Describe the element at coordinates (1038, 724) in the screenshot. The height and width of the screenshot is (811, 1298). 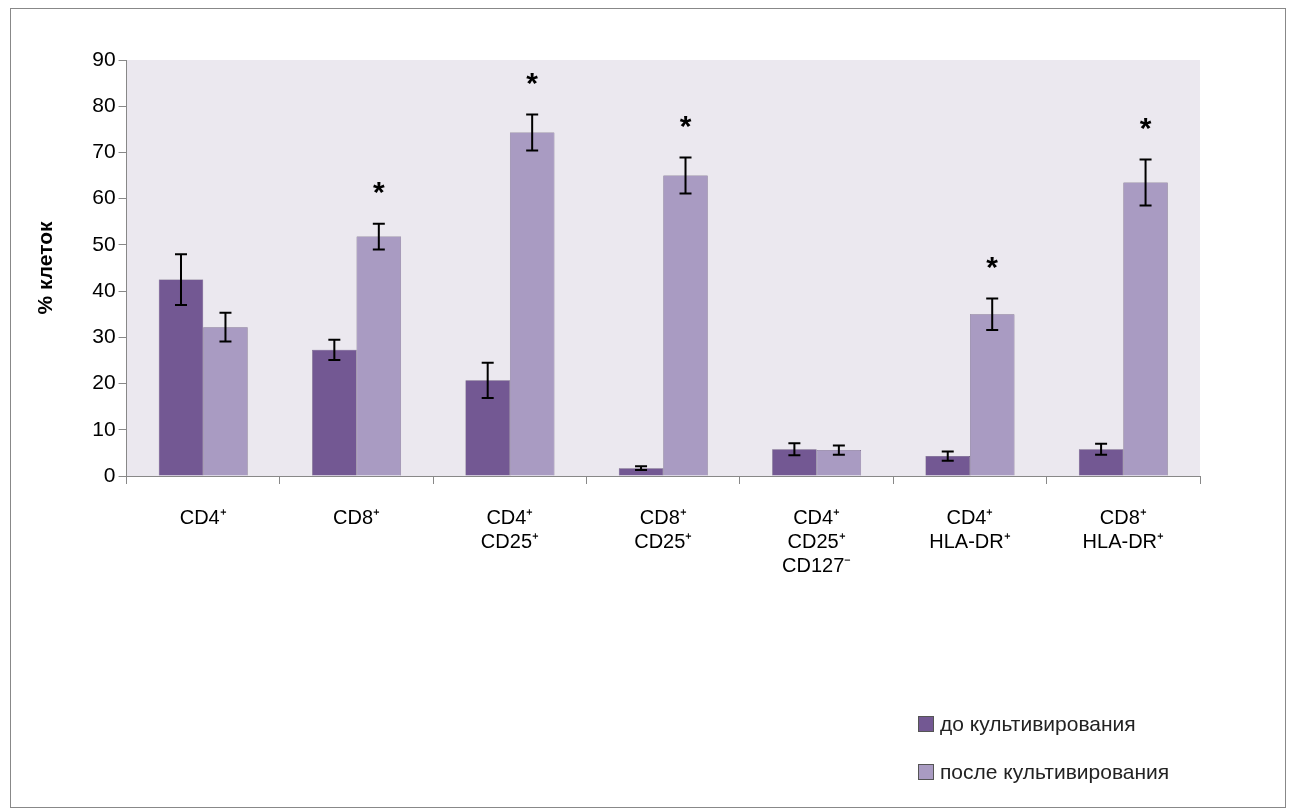
I see `legend-label: до культивирования` at that location.